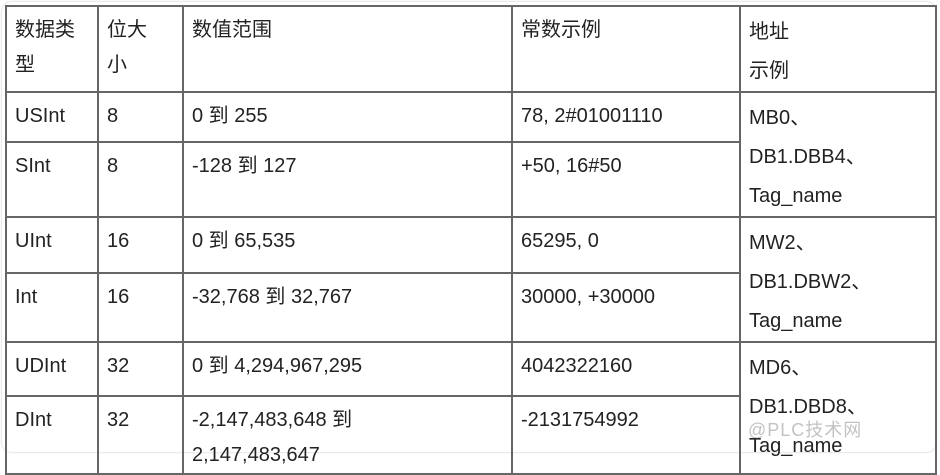 The height and width of the screenshot is (475, 940). I want to click on header-bits-cell: 位大小, so click(140, 49).